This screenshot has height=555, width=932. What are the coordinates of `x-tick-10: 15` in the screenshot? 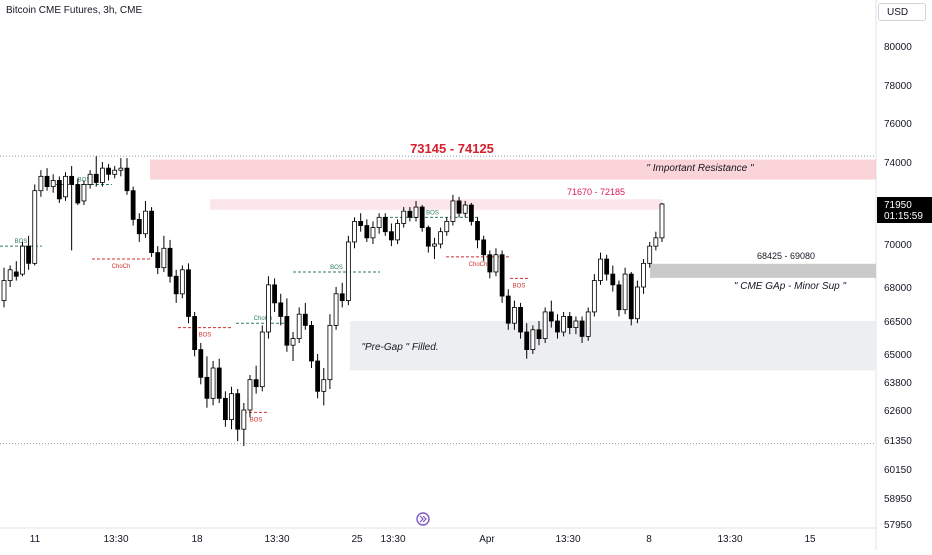 It's located at (810, 539).